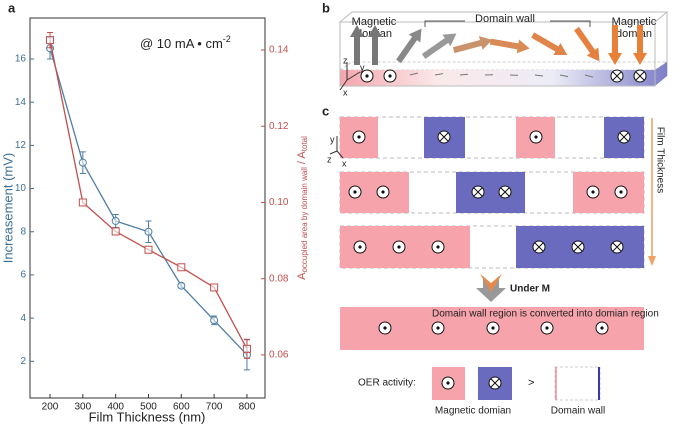 Image resolution: width=681 pixels, height=428 pixels. What do you see at coordinates (185, 42) in the screenshot?
I see `annotation: @ 10 mA • cm-2` at bounding box center [185, 42].